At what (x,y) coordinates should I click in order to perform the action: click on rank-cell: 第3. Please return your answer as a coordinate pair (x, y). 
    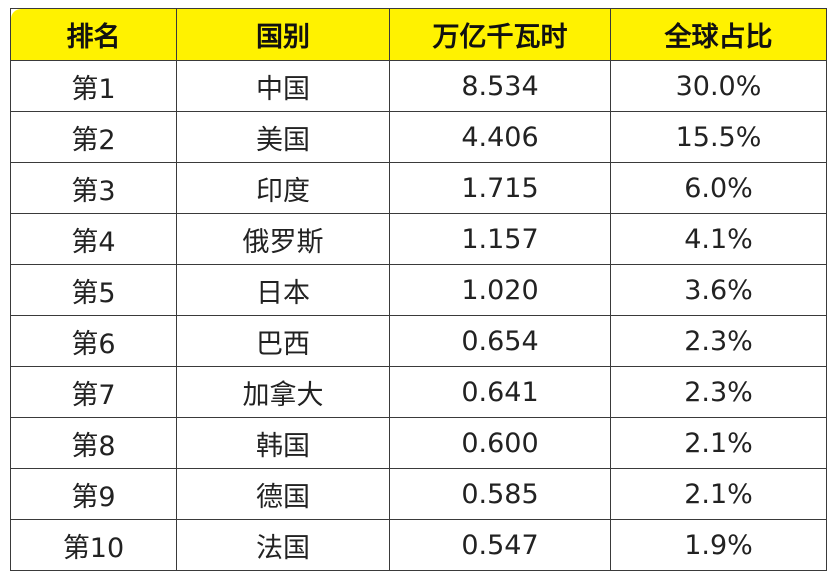
    Looking at the image, I should click on (93, 188).